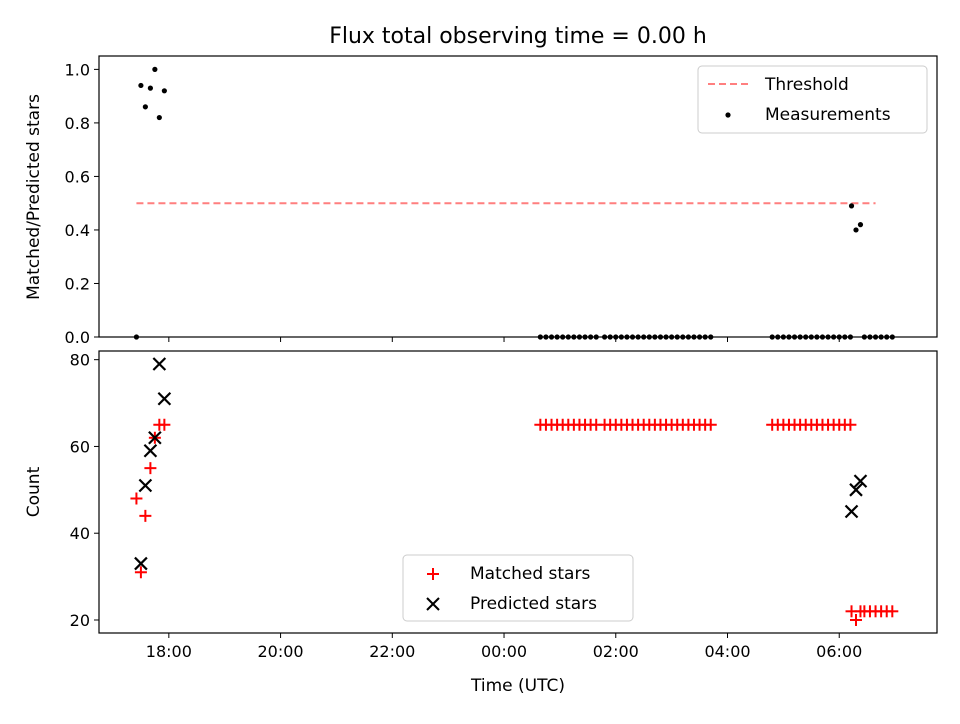 Image resolution: width=960 pixels, height=724 pixels. Describe the element at coordinates (530, 574) in the screenshot. I see `matched-stars-legend-label: Matched stars` at that location.